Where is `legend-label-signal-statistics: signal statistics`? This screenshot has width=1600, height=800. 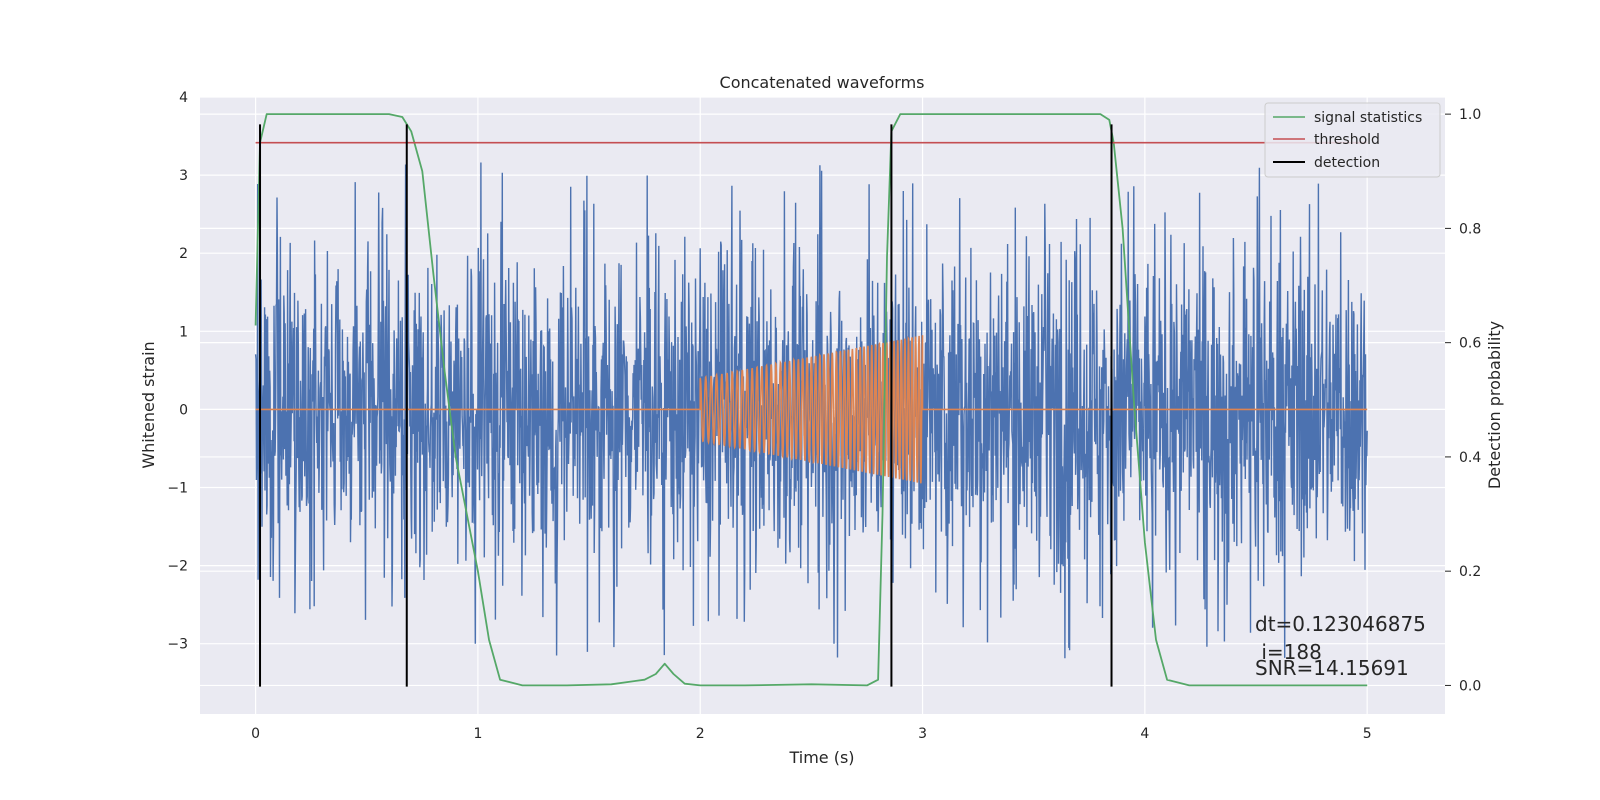
legend-label-signal-statistics: signal statistics is located at coordinates (1368, 118).